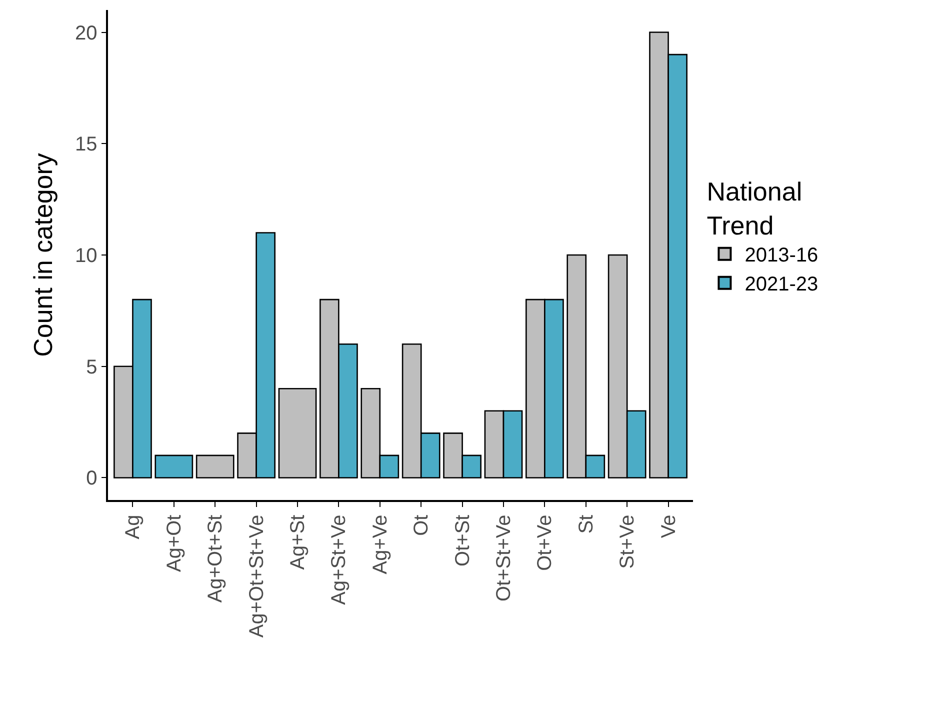 The width and height of the screenshot is (926, 707). What do you see at coordinates (43, 255) in the screenshot?
I see `y-axis-title: Count in category` at bounding box center [43, 255].